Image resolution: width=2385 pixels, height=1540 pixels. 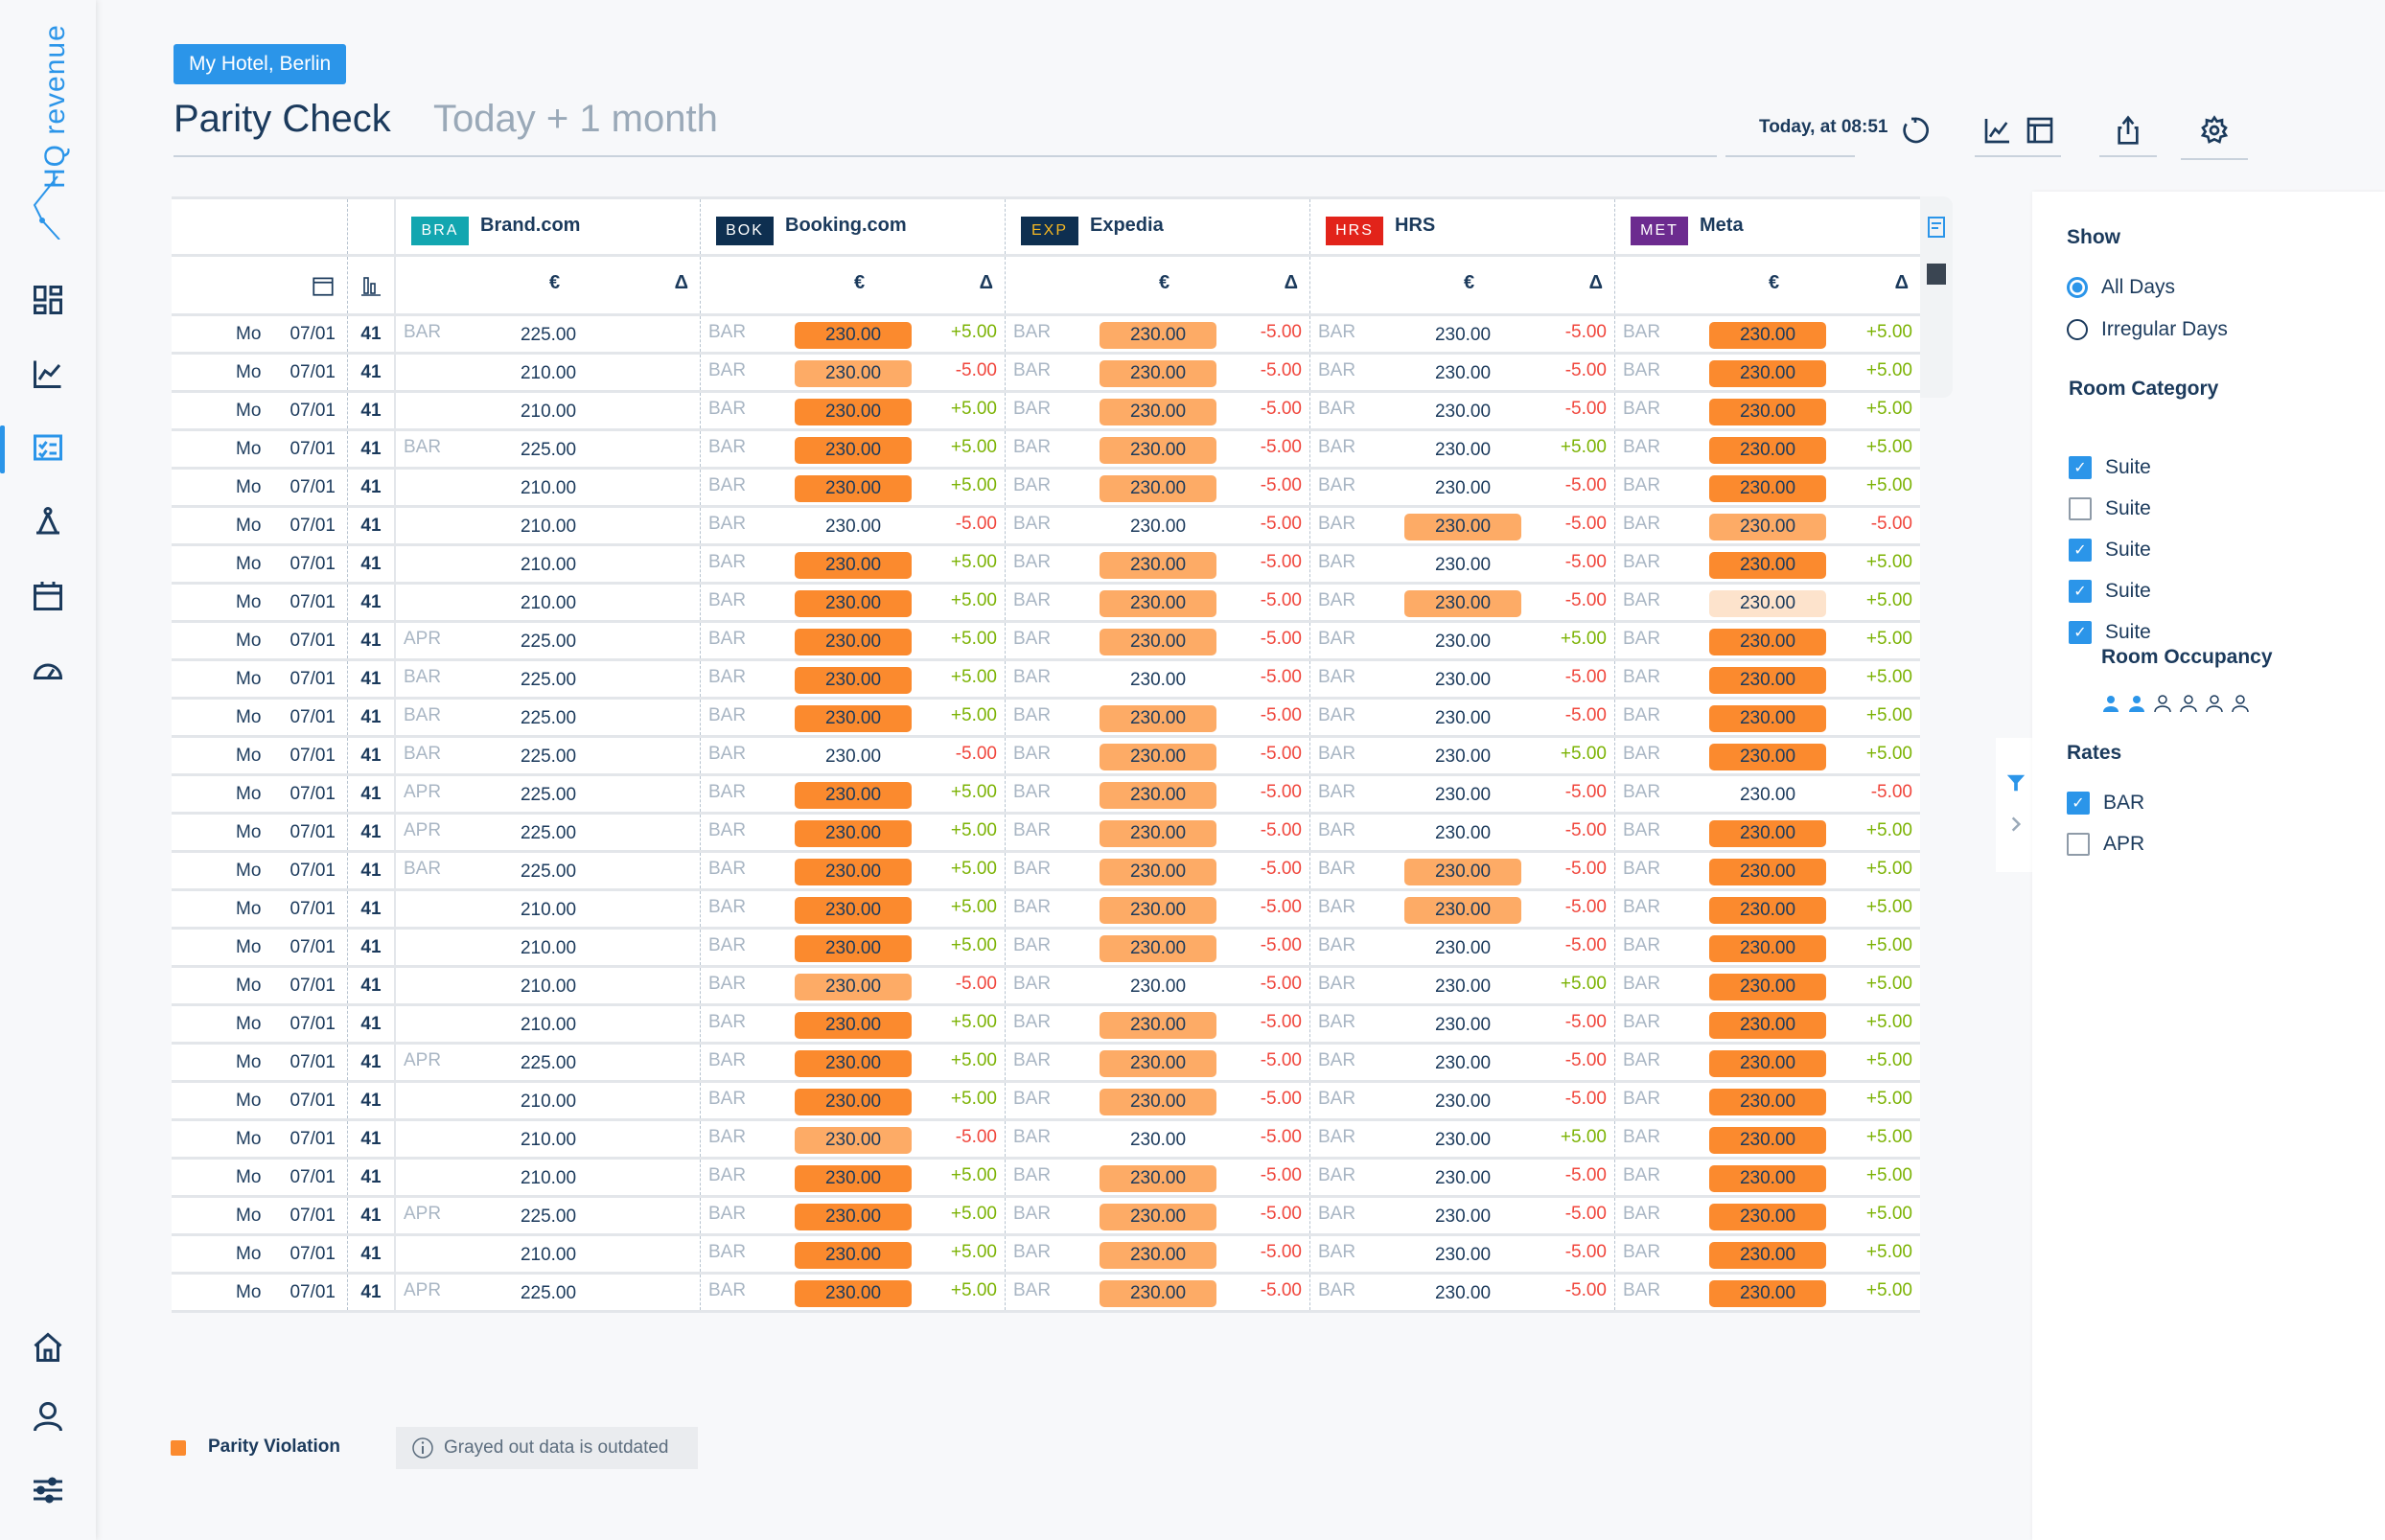 What do you see at coordinates (260, 64) in the screenshot?
I see `hotel-selector: My Hotel, Berlin` at bounding box center [260, 64].